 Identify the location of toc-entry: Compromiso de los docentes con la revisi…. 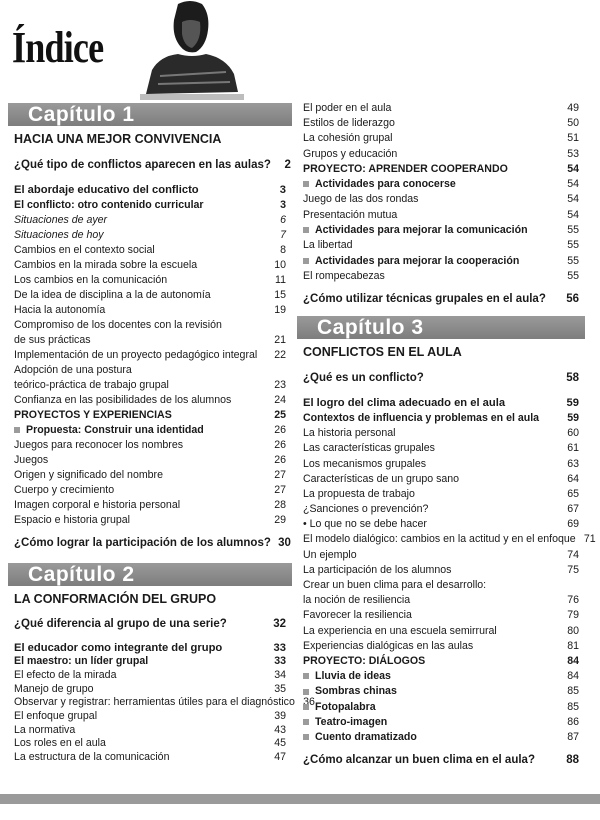
(150, 324).